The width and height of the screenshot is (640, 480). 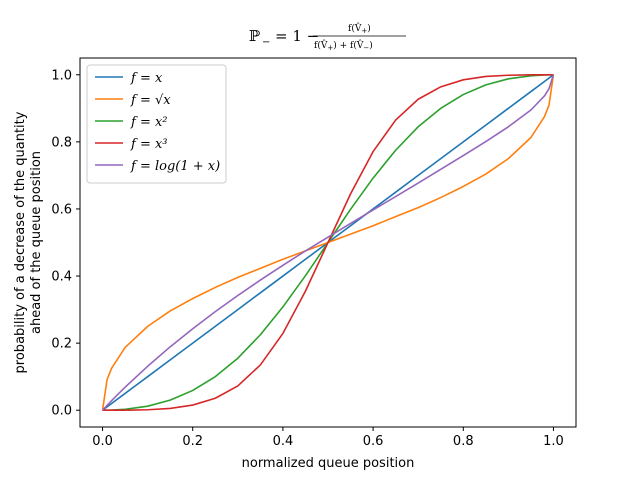 What do you see at coordinates (146, 78) in the screenshot?
I see `legend-label-0: f = x` at bounding box center [146, 78].